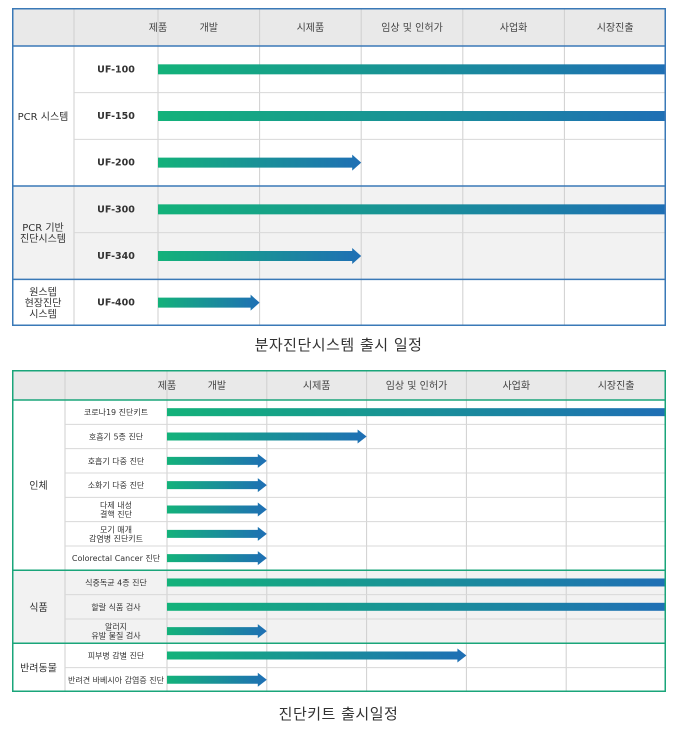 The image size is (677, 731). What do you see at coordinates (116, 436) in the screenshot?
I see `product-name: 호흡기 5종 진단` at bounding box center [116, 436].